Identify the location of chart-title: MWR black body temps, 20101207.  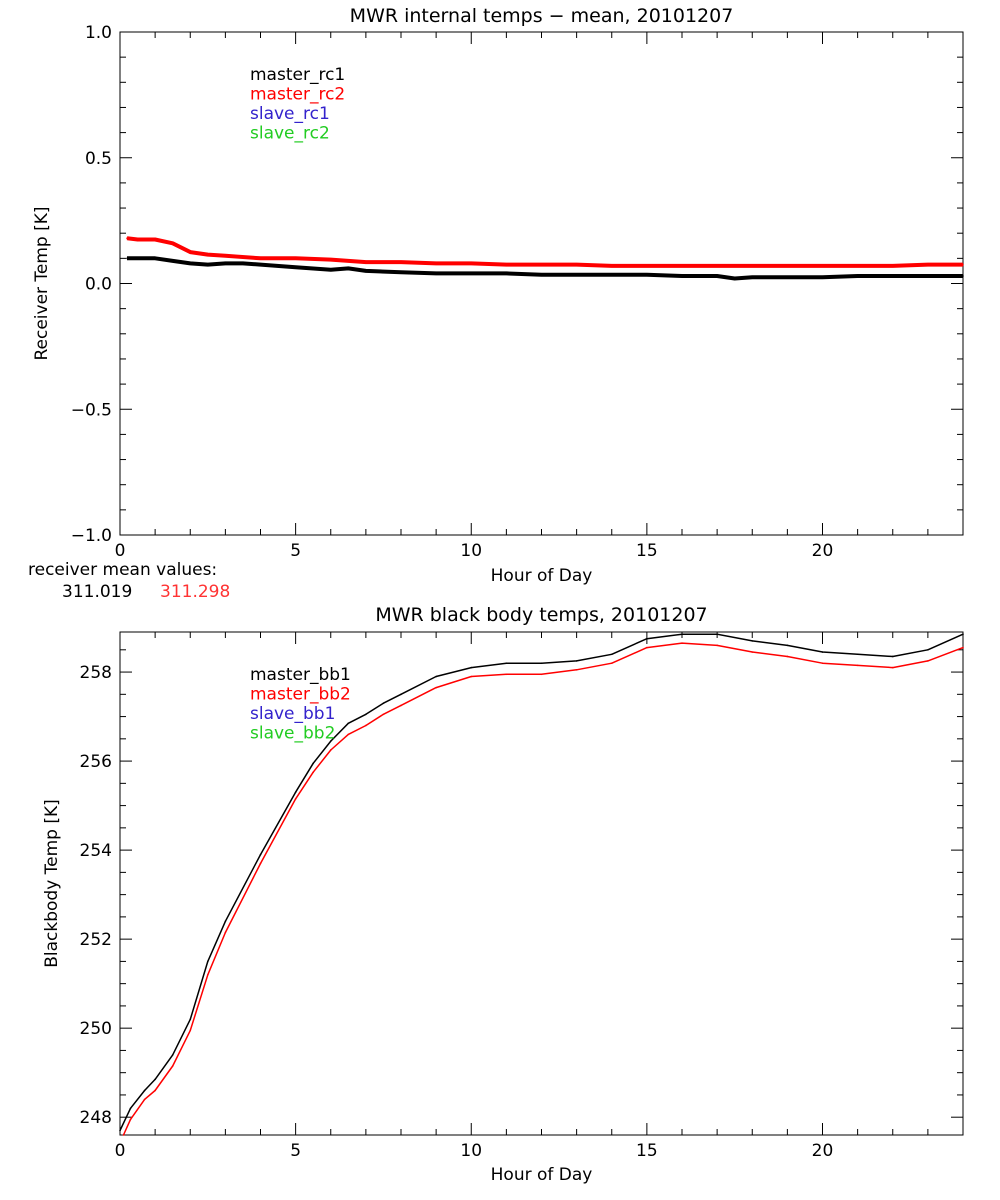
(541, 615).